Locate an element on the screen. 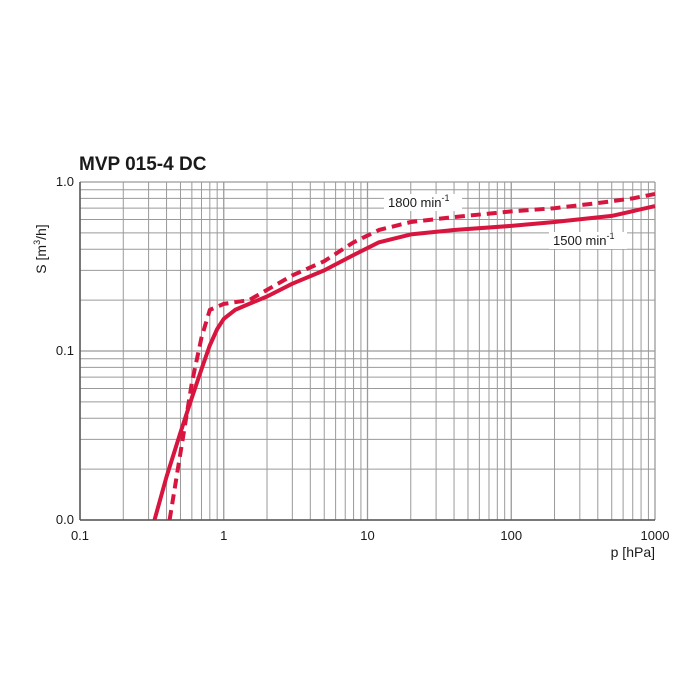 The width and height of the screenshot is (700, 700). y-tick-label: 0.0 is located at coordinates (65, 519).